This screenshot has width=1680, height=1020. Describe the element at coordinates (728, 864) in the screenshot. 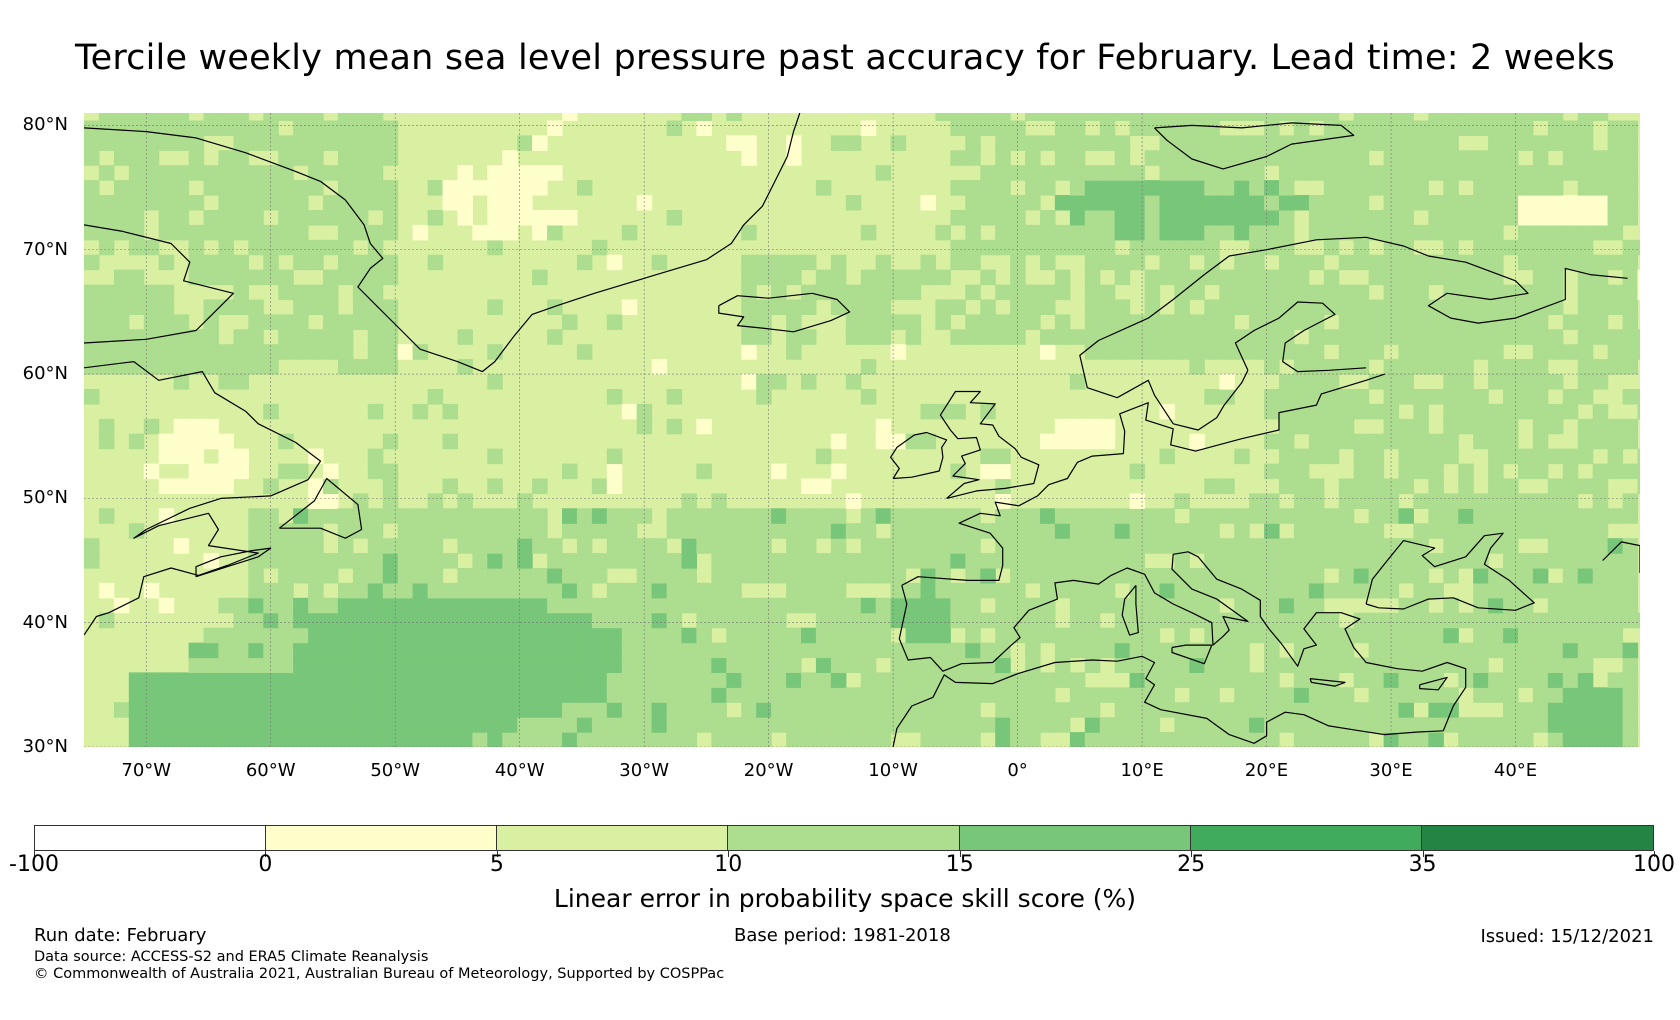

I see `colorbar-tick-label: 10` at that location.